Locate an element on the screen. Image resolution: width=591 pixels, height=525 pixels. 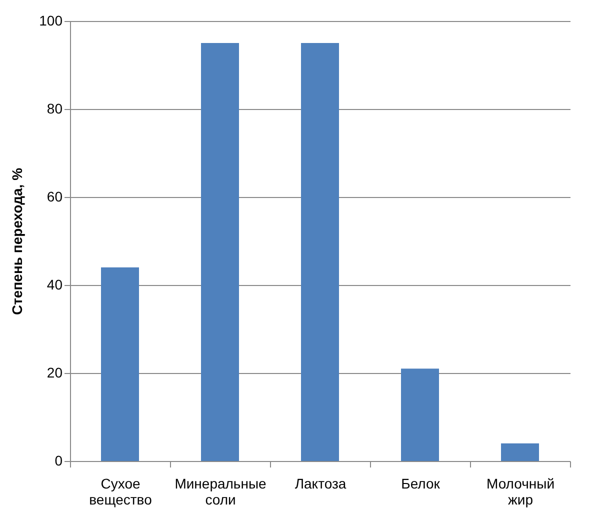
x-tick-label: Лактоза is located at coordinates (320, 484).